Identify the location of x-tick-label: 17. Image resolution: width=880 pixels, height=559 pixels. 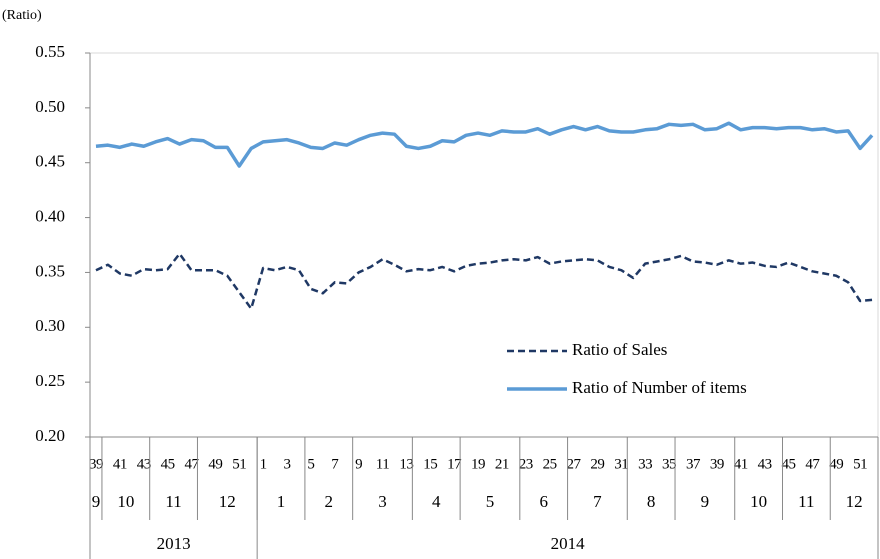
(454, 464).